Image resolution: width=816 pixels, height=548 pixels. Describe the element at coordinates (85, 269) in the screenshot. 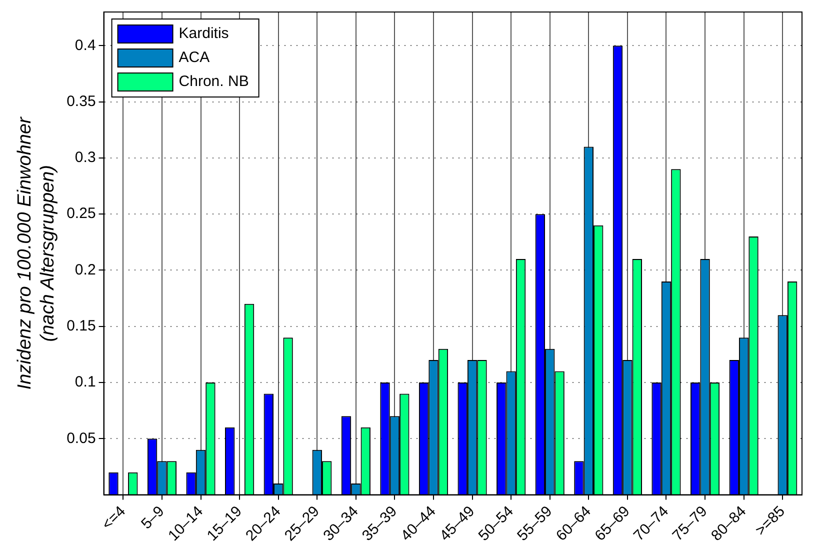

I see `y-tick-label: 0.2` at that location.